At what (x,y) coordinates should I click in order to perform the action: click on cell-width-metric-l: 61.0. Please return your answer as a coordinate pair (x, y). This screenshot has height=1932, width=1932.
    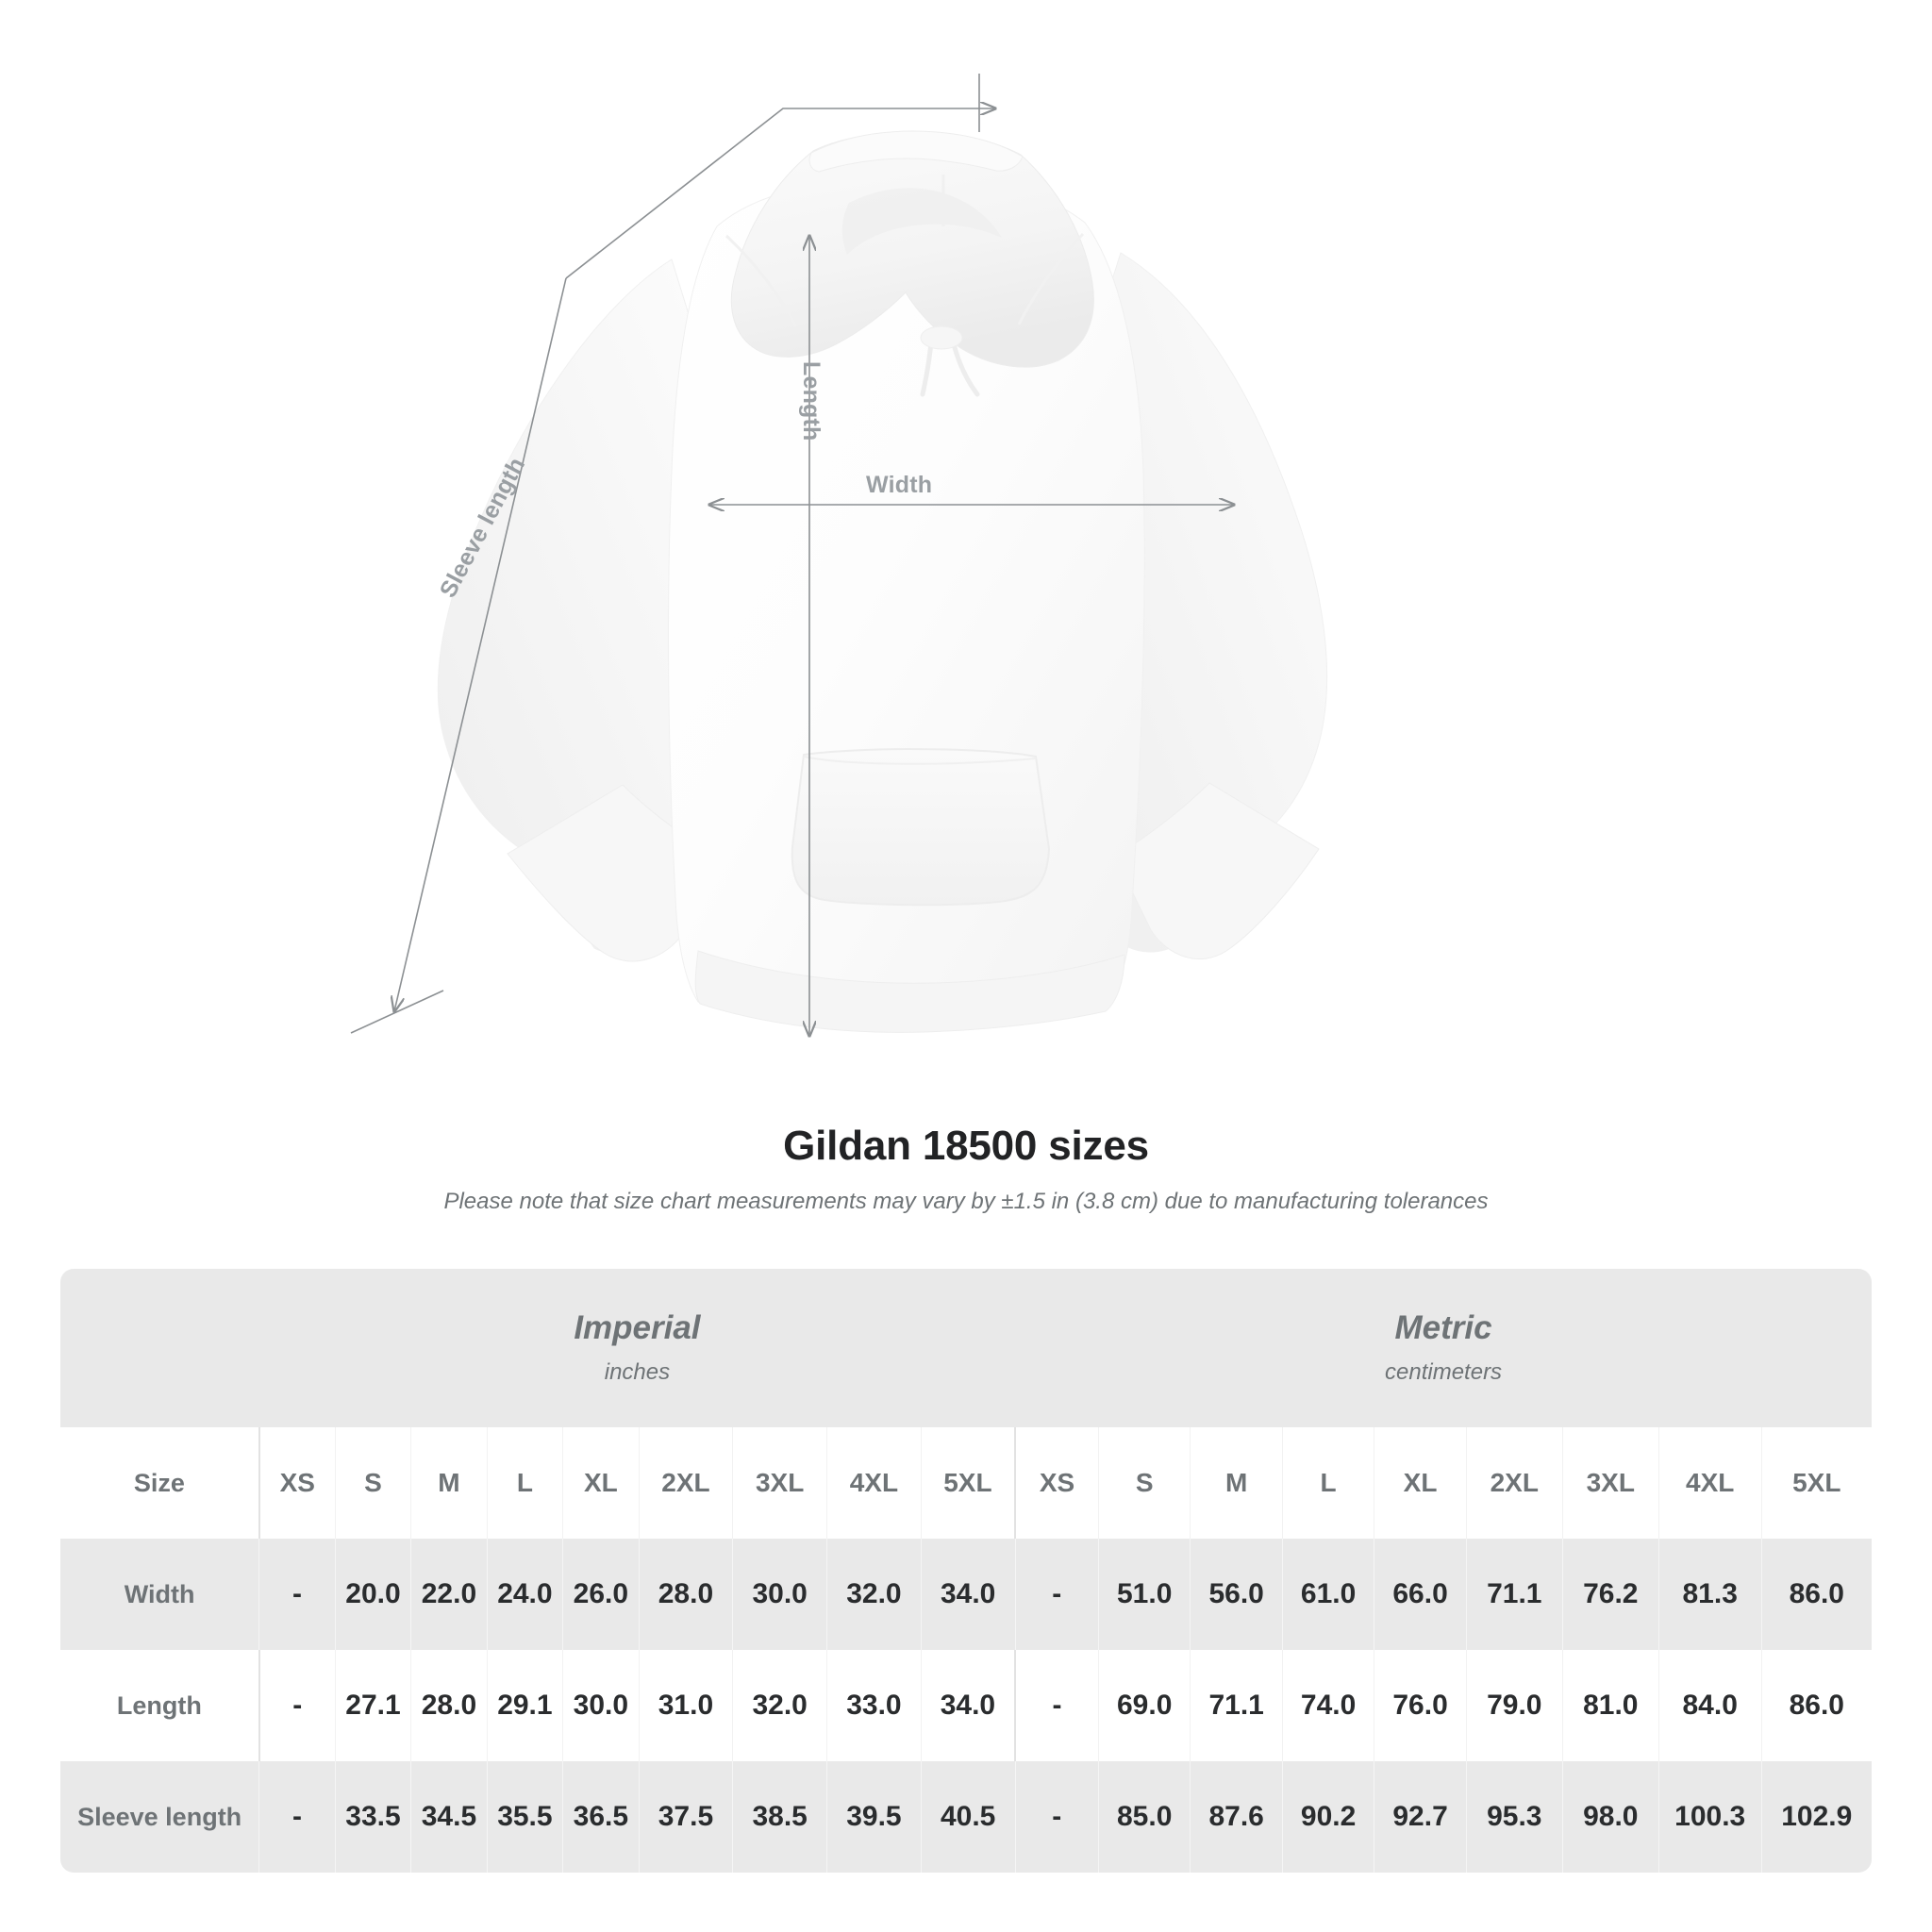
    Looking at the image, I should click on (1327, 1594).